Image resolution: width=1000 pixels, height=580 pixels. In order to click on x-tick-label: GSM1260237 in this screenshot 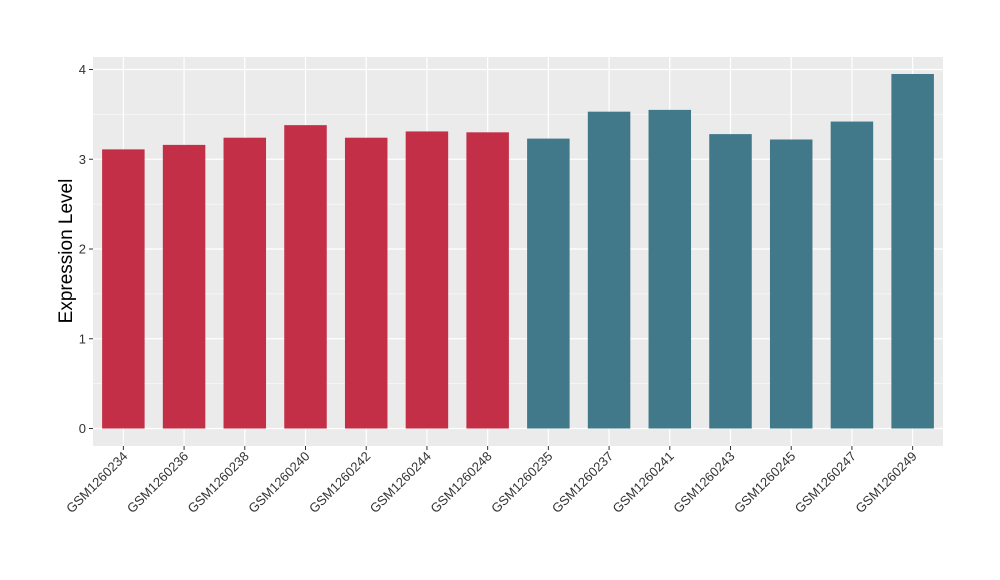, I will do `click(582, 482)`.